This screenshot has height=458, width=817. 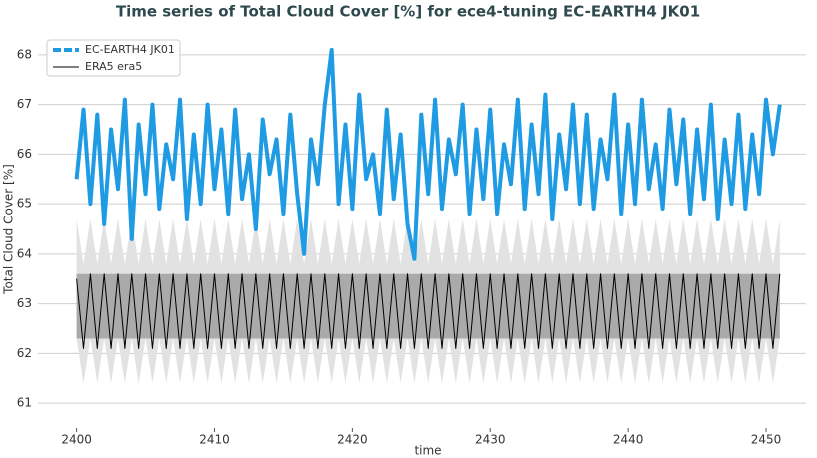 I want to click on x-tick-label: 2450, so click(x=766, y=440).